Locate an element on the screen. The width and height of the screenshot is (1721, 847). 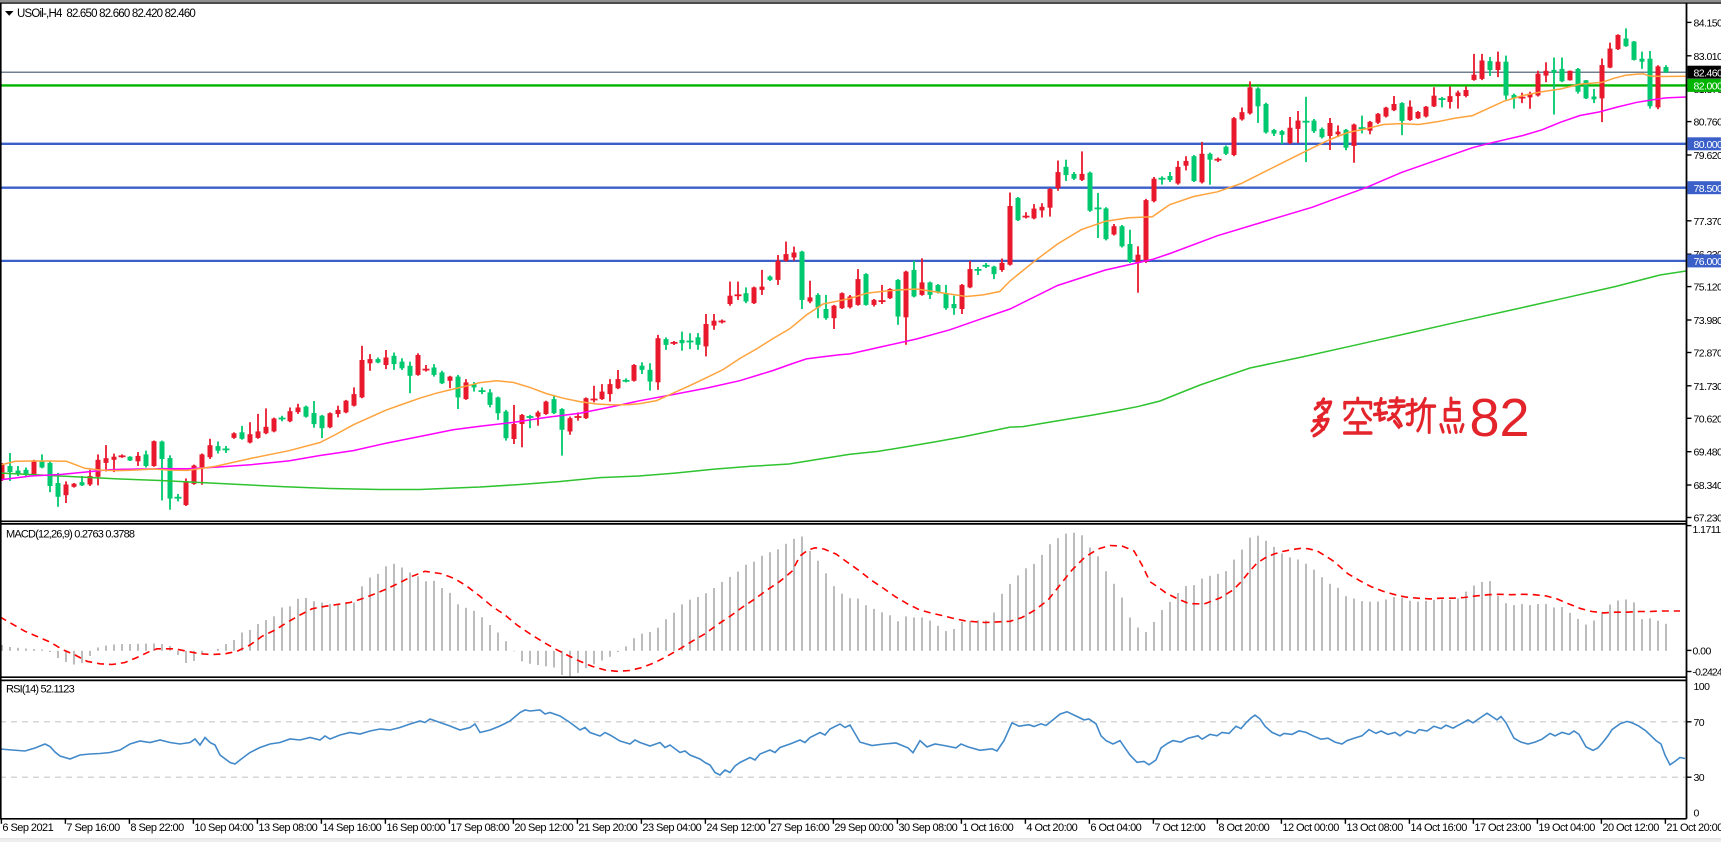
svg-text: 6 Sep 2021 is located at coordinates (27, 828).